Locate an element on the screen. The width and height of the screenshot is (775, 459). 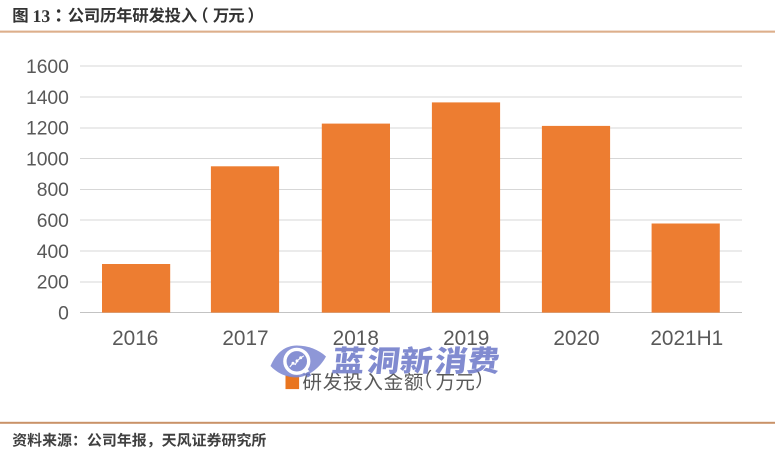
svg-text: 0 is located at coordinates (63, 313).